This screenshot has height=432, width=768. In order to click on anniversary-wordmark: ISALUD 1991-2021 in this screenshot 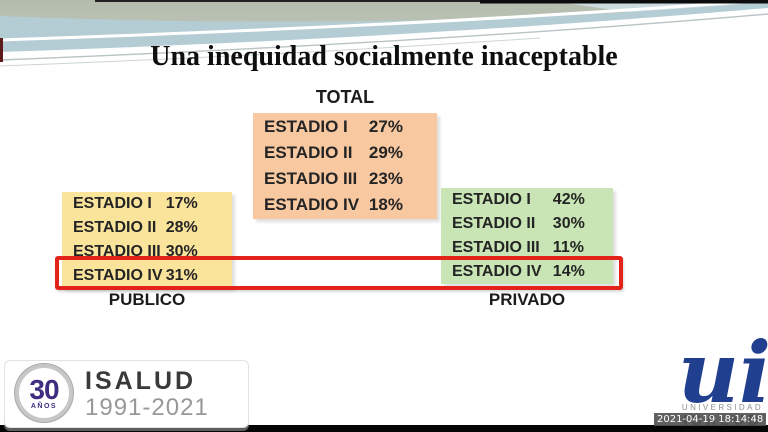, I will do `click(147, 394)`.